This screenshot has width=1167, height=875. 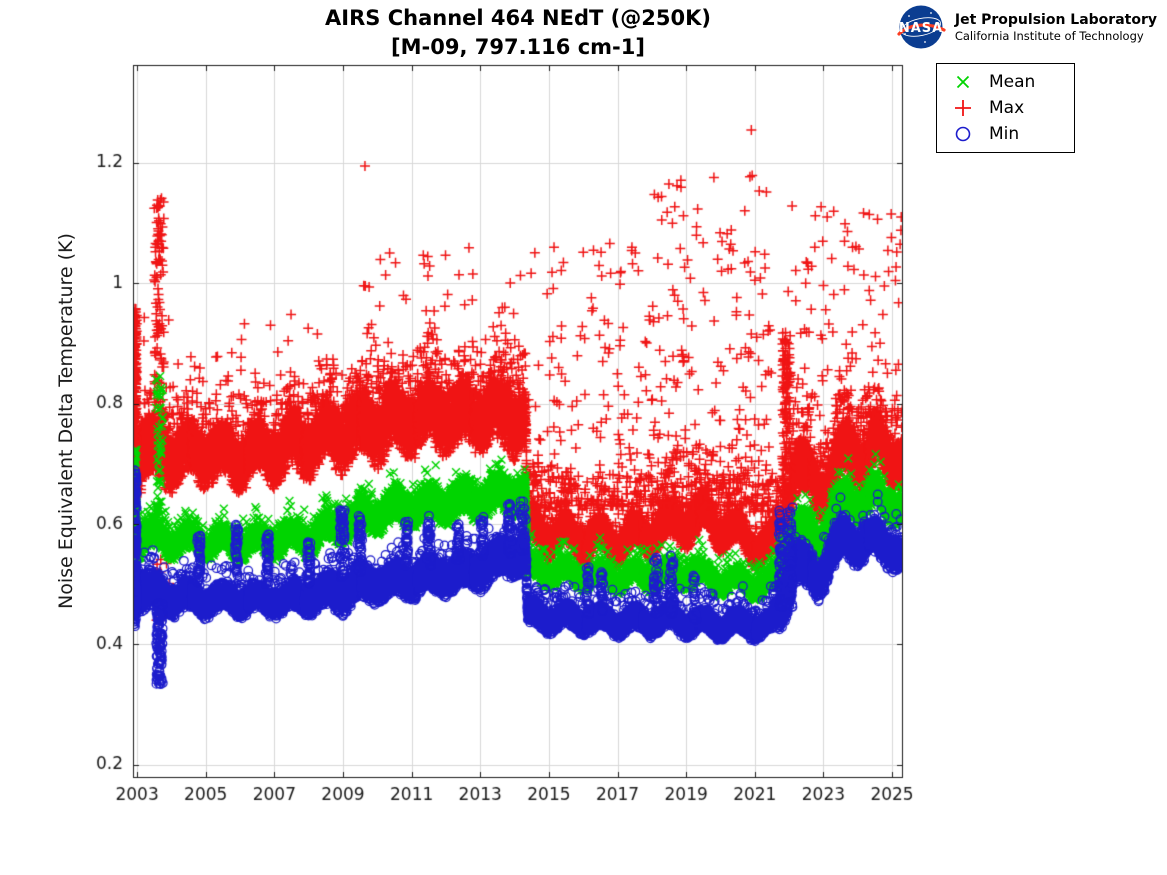 I want to click on caltech-name: California Institute of Technology, so click(x=1049, y=35).